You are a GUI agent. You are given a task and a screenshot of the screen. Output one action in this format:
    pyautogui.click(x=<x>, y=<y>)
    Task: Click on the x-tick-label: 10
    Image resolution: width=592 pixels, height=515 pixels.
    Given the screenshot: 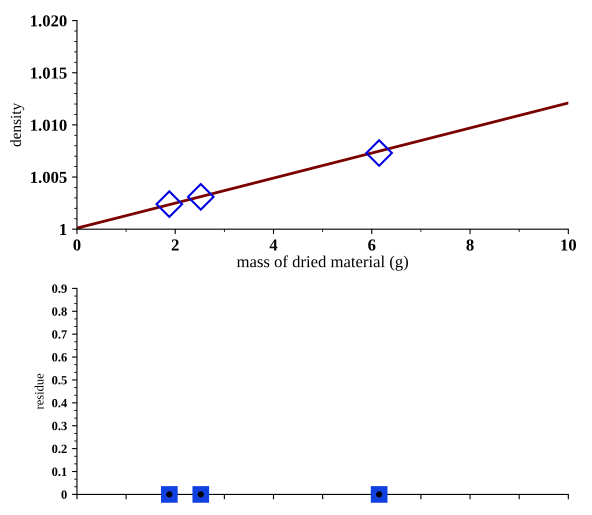 What is the action you would take?
    pyautogui.click(x=568, y=245)
    